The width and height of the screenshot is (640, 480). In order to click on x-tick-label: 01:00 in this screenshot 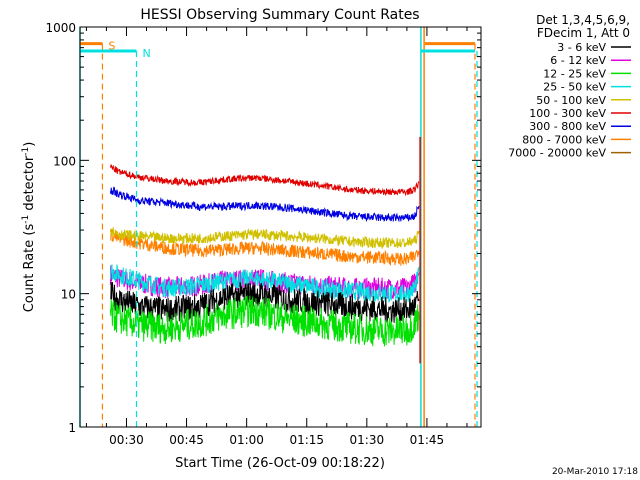, I will do `click(246, 440)`.